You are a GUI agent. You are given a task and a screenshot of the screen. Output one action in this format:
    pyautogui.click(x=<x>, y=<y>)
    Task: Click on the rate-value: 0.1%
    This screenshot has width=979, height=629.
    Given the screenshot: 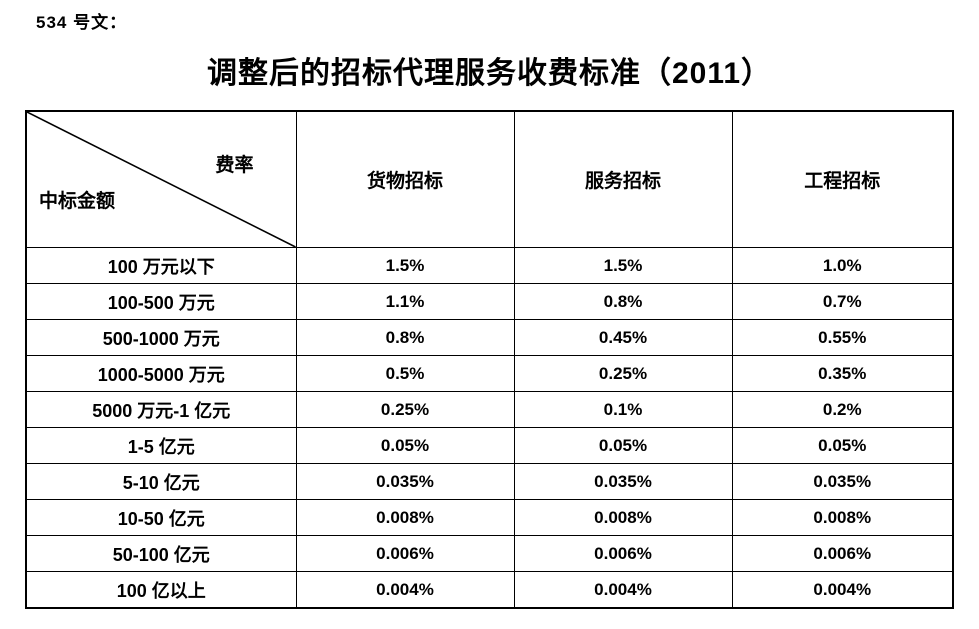 What is the action you would take?
    pyautogui.click(x=623, y=409)
    